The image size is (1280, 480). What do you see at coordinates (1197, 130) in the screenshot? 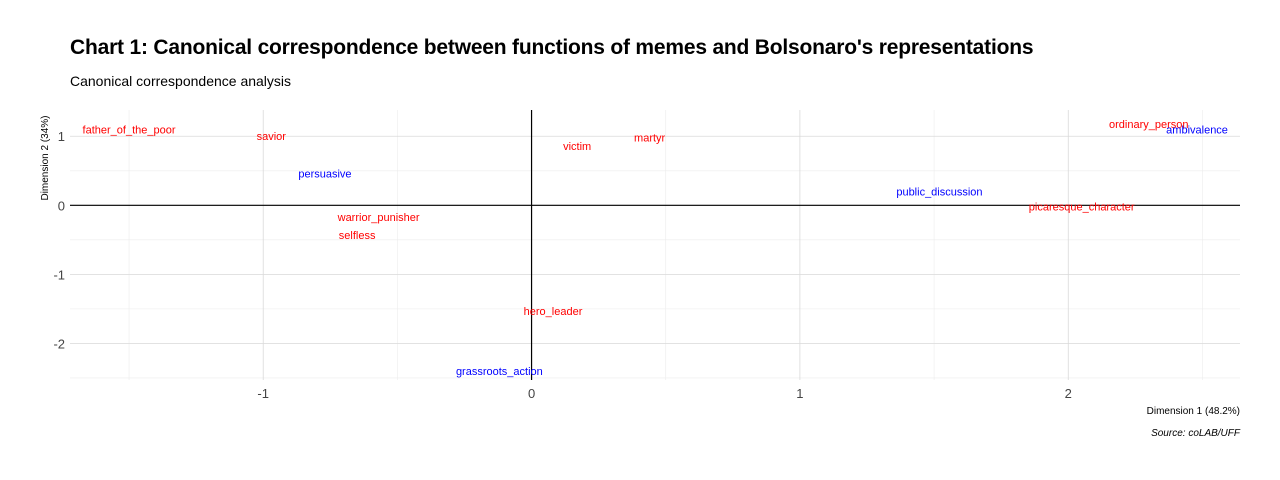
I see `point-label-ambivalence: ambivalence` at bounding box center [1197, 130].